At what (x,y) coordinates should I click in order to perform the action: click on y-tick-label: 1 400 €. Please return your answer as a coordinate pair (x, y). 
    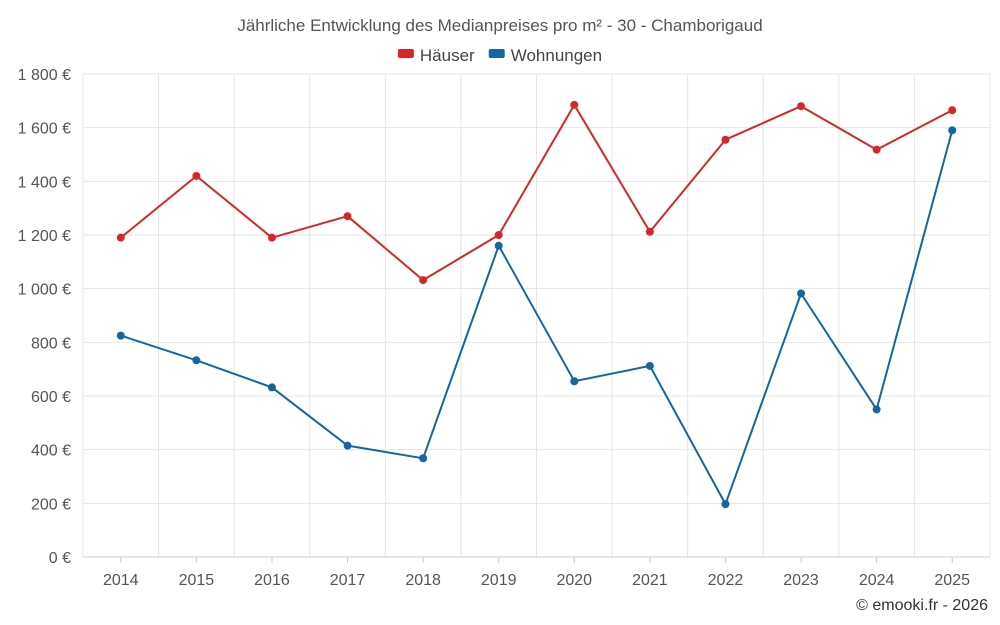
    Looking at the image, I should click on (44, 182).